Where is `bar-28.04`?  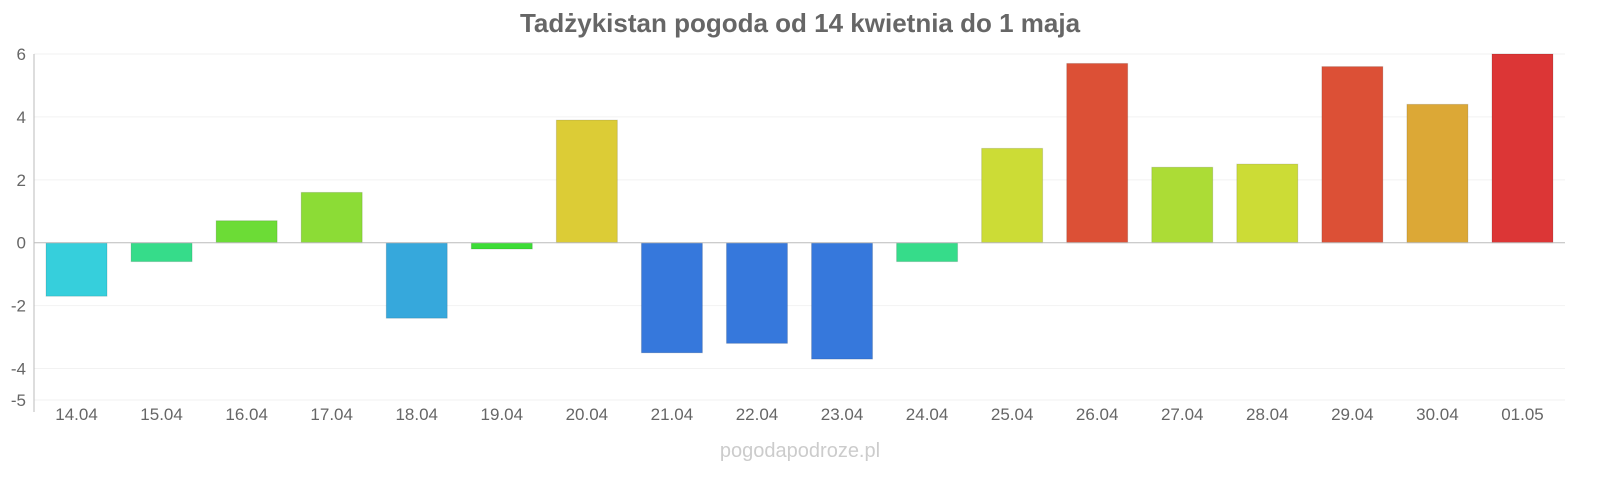
bar-28.04 is located at coordinates (1267, 203).